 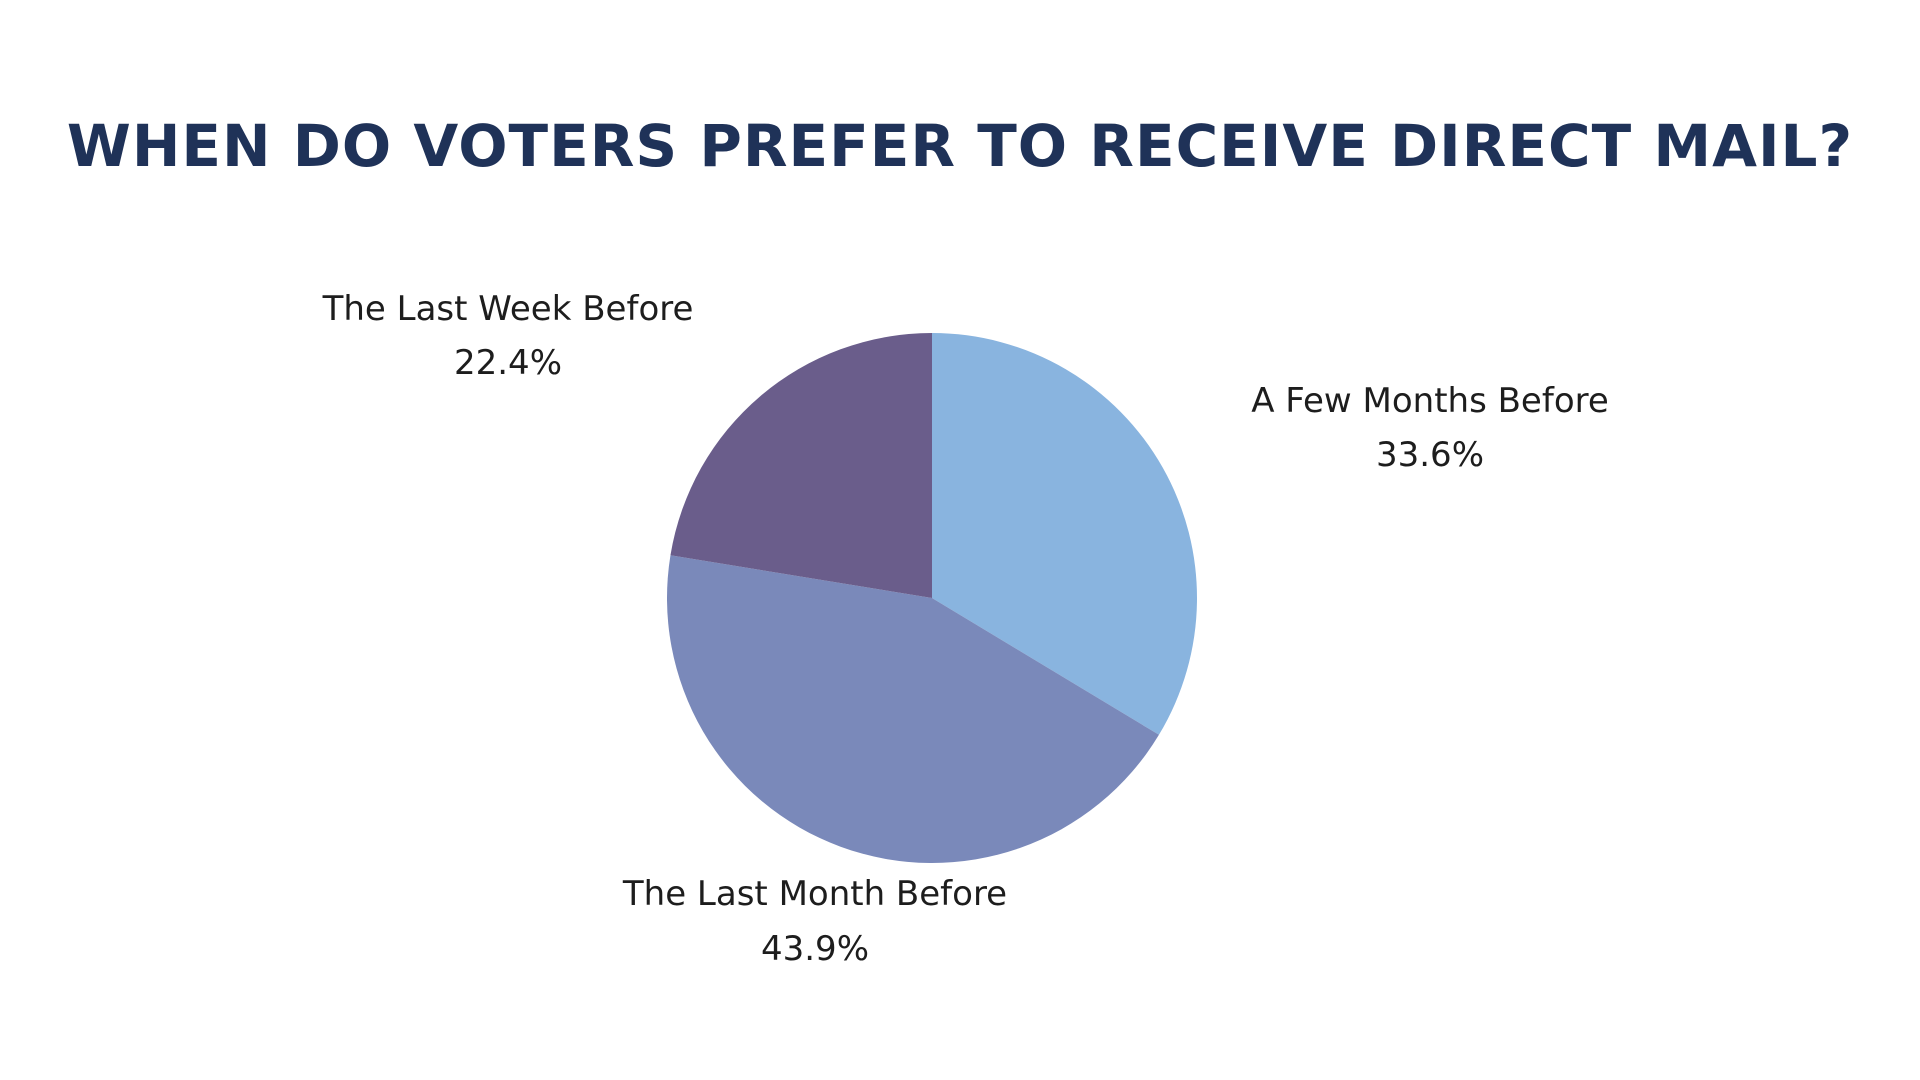 What do you see at coordinates (1430, 401) in the screenshot?
I see `slice-label-1: A Few Months Before` at bounding box center [1430, 401].